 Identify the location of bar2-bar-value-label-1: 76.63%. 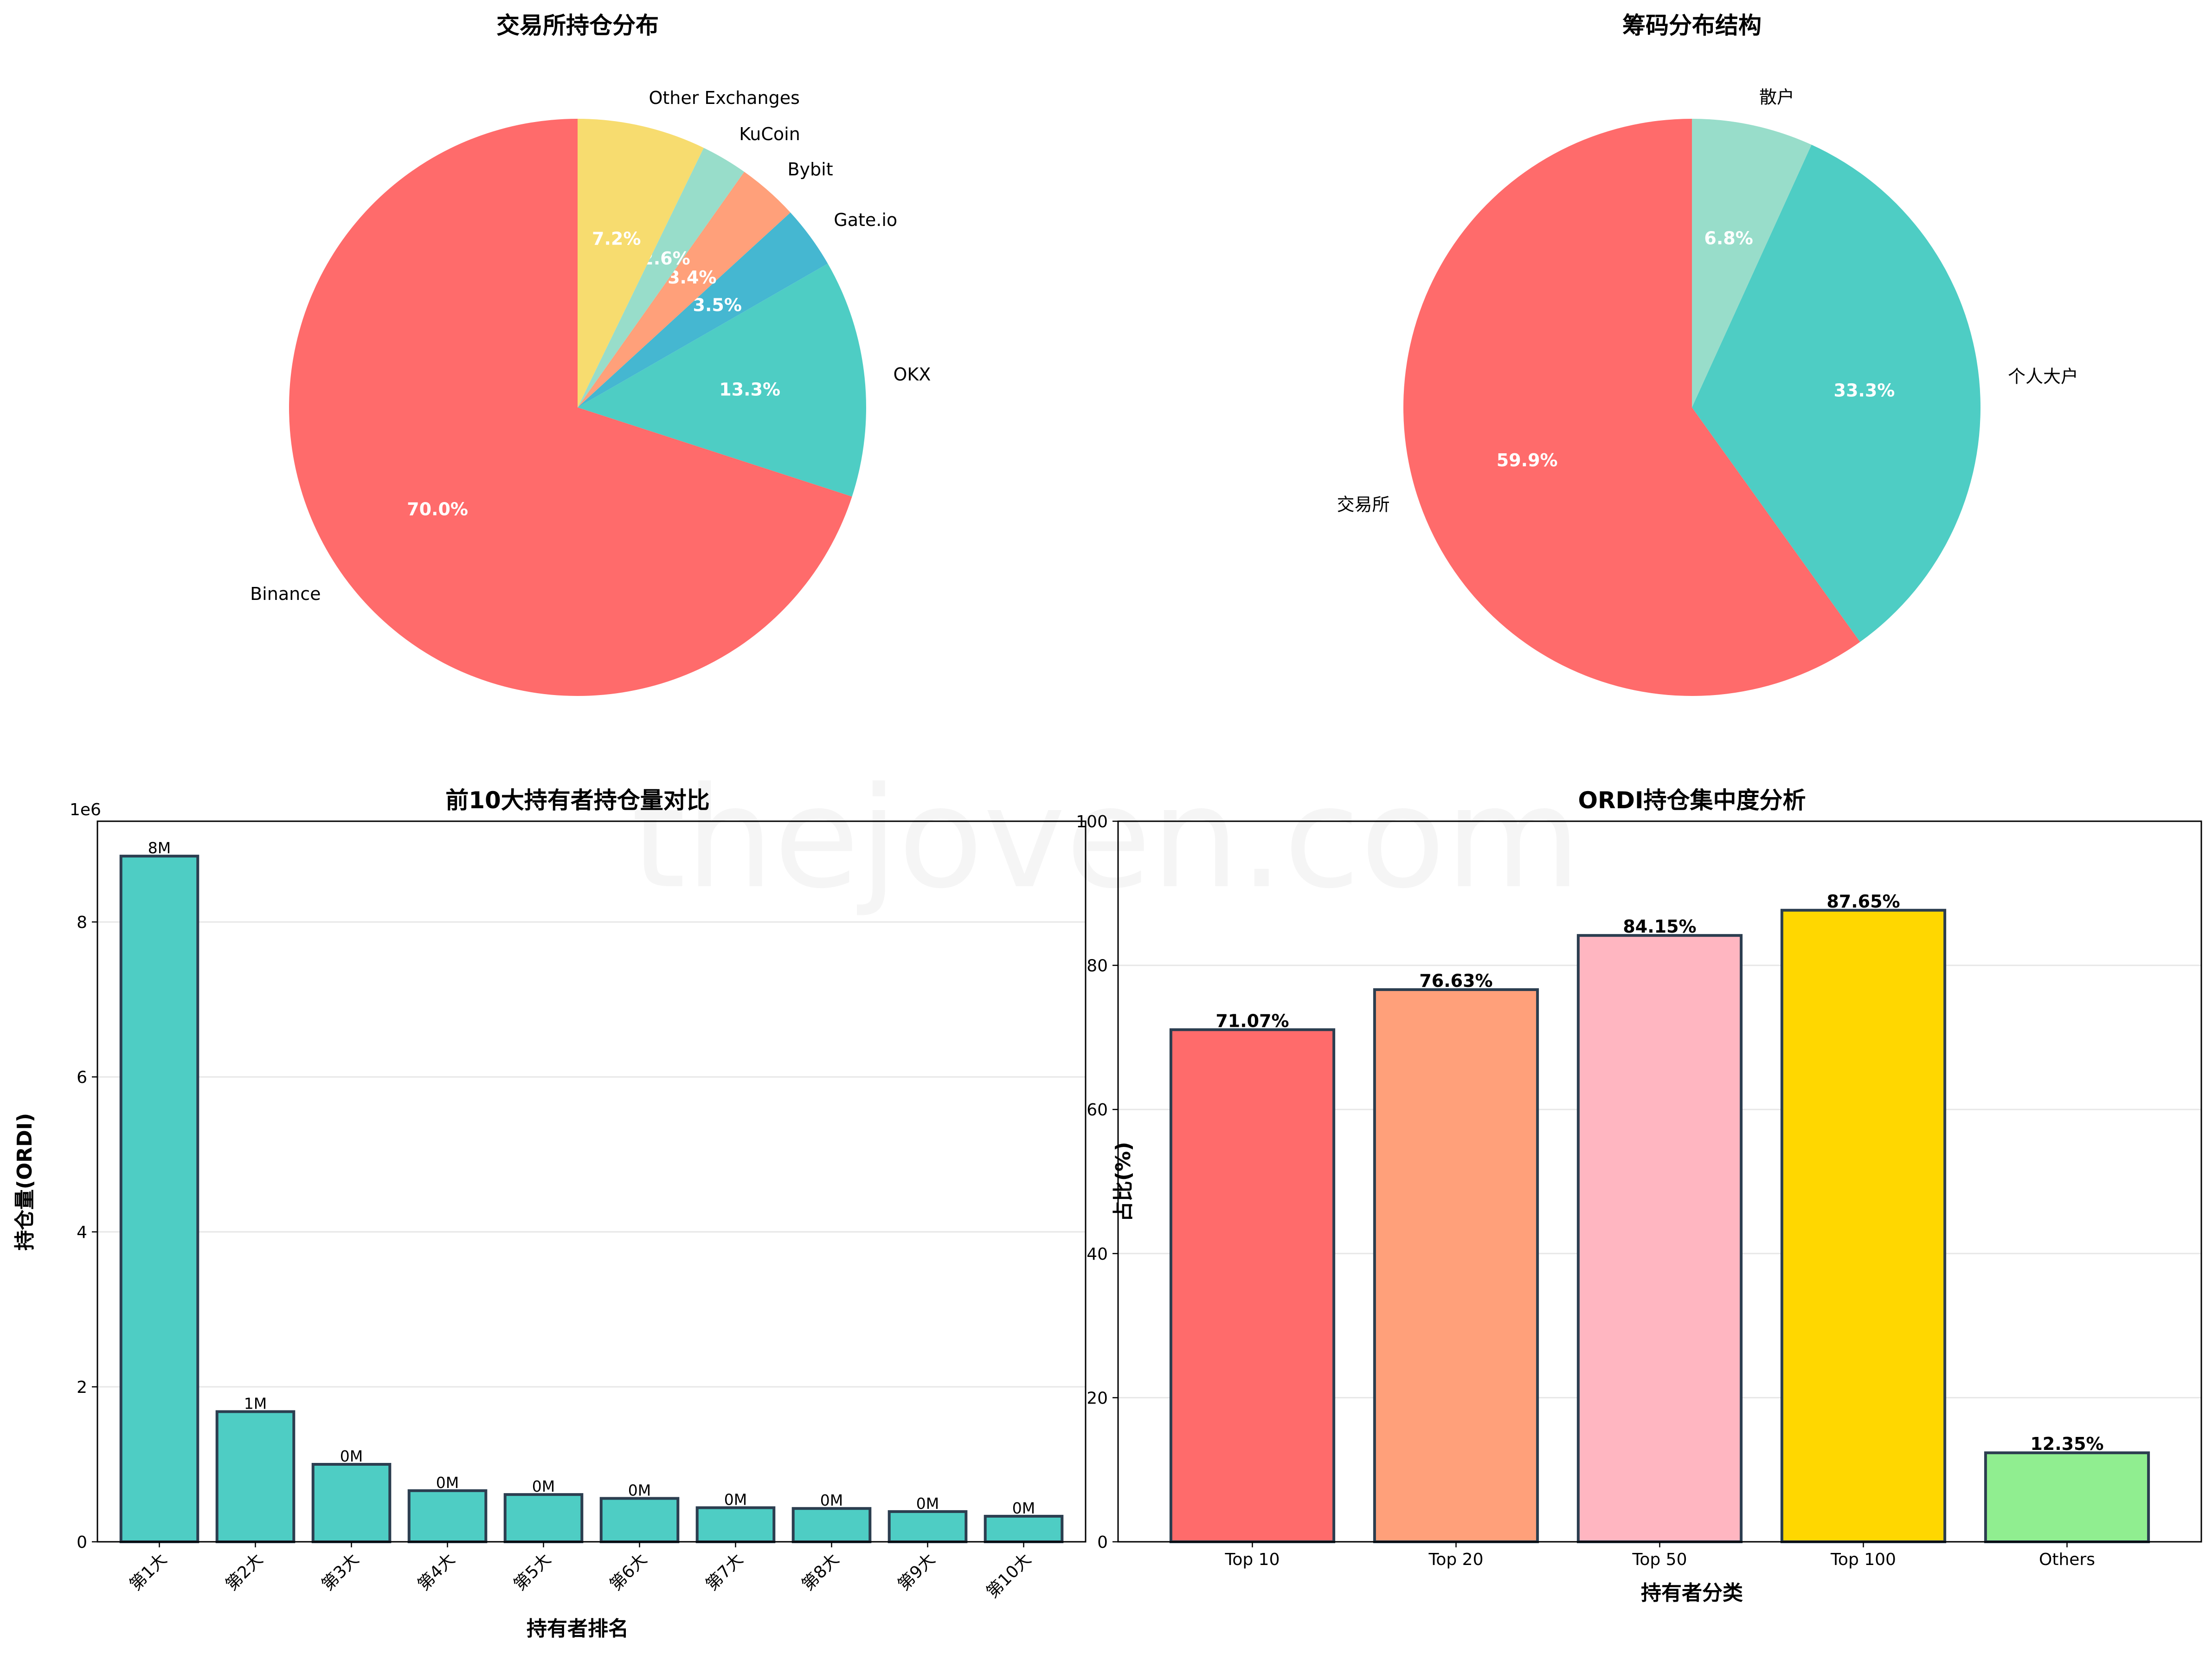
(1455, 981).